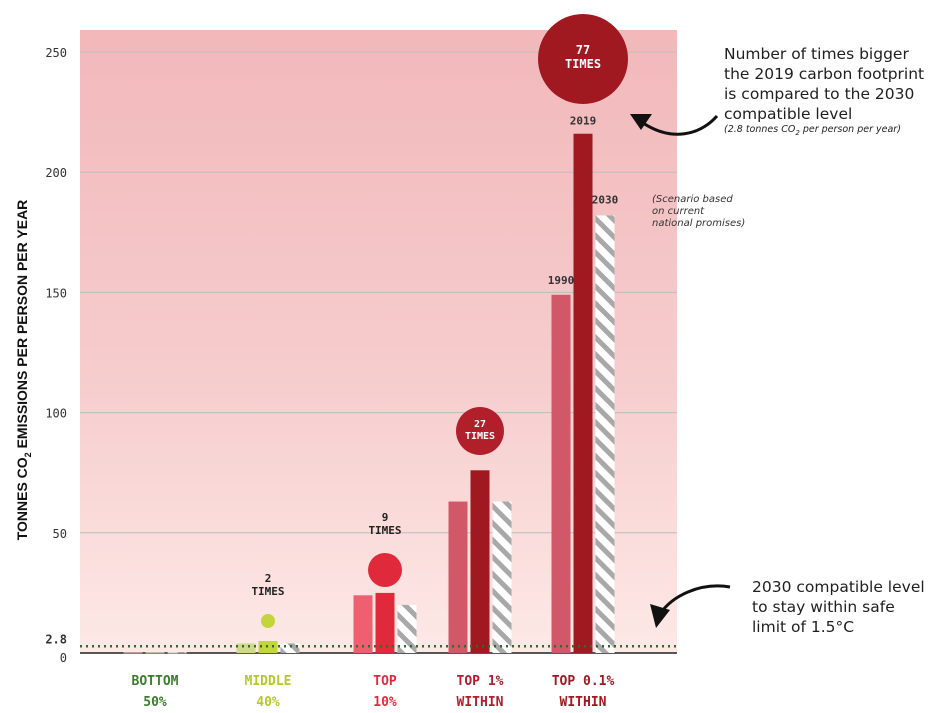 The width and height of the screenshot is (938, 713). Describe the element at coordinates (680, 371) in the screenshot. I see `callout-arrows` at that location.